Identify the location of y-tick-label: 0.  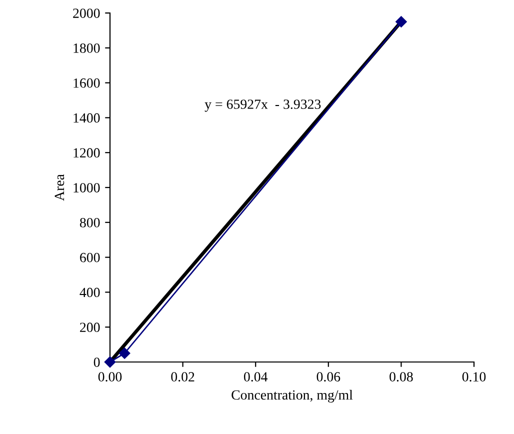
(97, 362).